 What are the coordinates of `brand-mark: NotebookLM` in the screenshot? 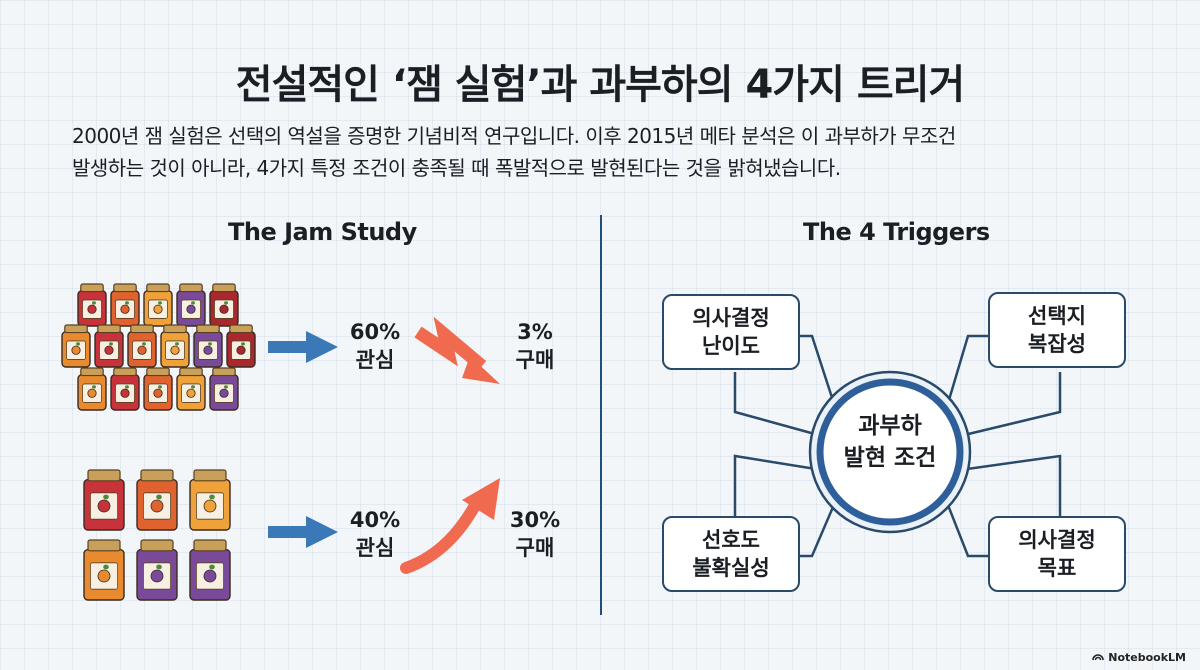 It's located at (1139, 657).